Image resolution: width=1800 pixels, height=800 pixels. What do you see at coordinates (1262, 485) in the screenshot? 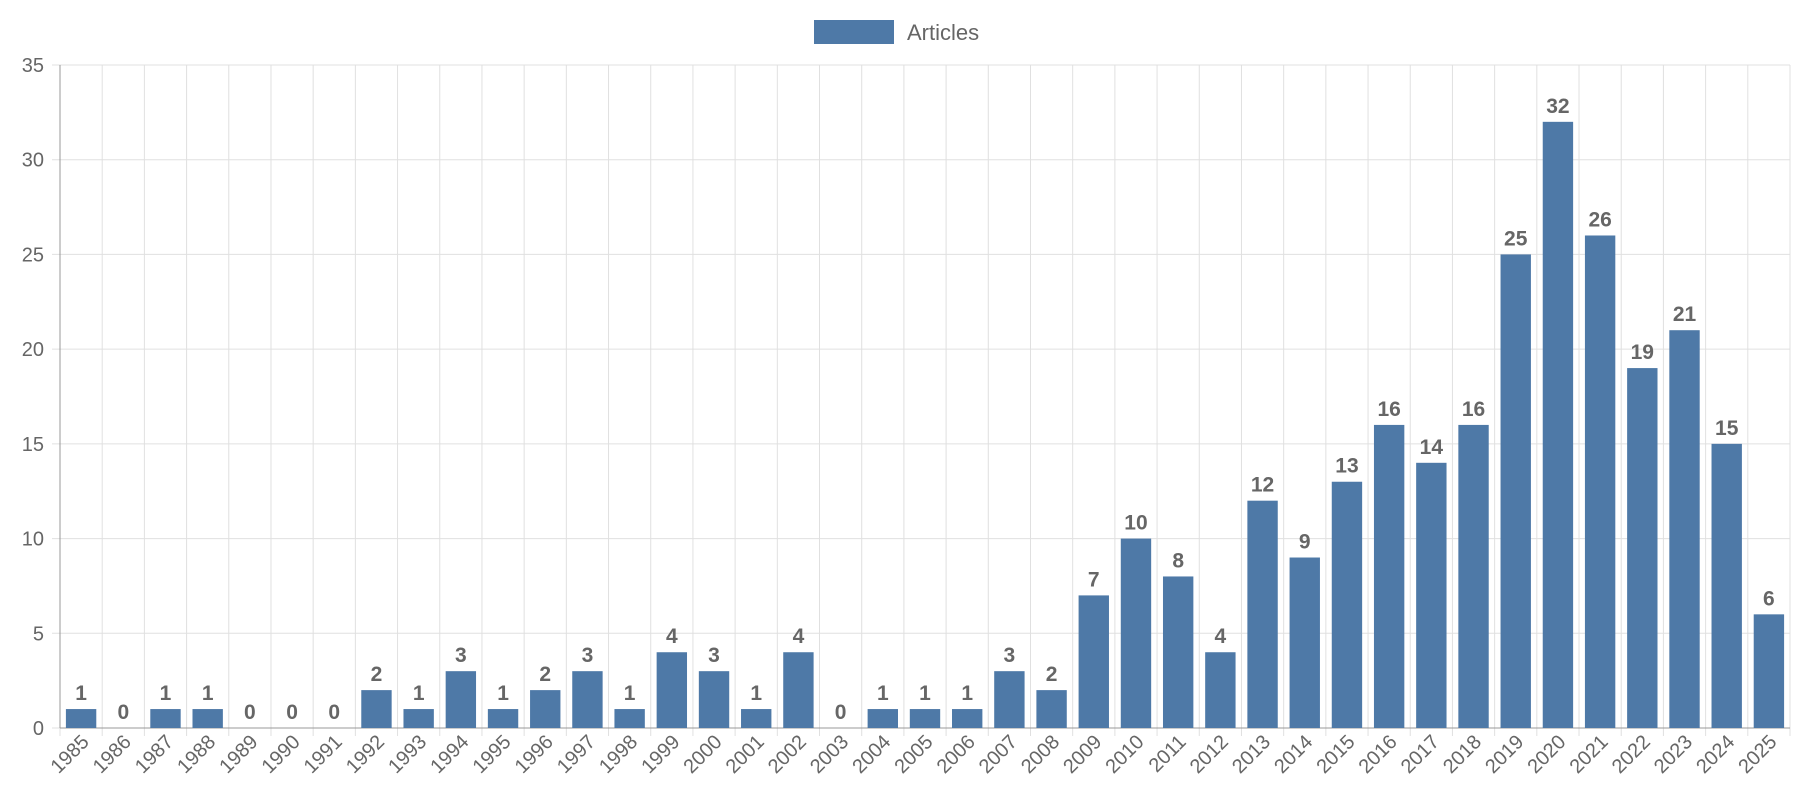
I see `data-label-2013: 12` at bounding box center [1262, 485].